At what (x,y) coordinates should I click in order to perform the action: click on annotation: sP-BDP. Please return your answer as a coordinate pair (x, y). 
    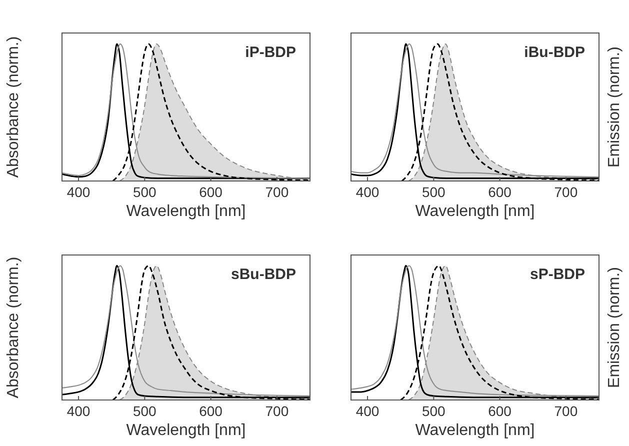
    Looking at the image, I should click on (557, 274).